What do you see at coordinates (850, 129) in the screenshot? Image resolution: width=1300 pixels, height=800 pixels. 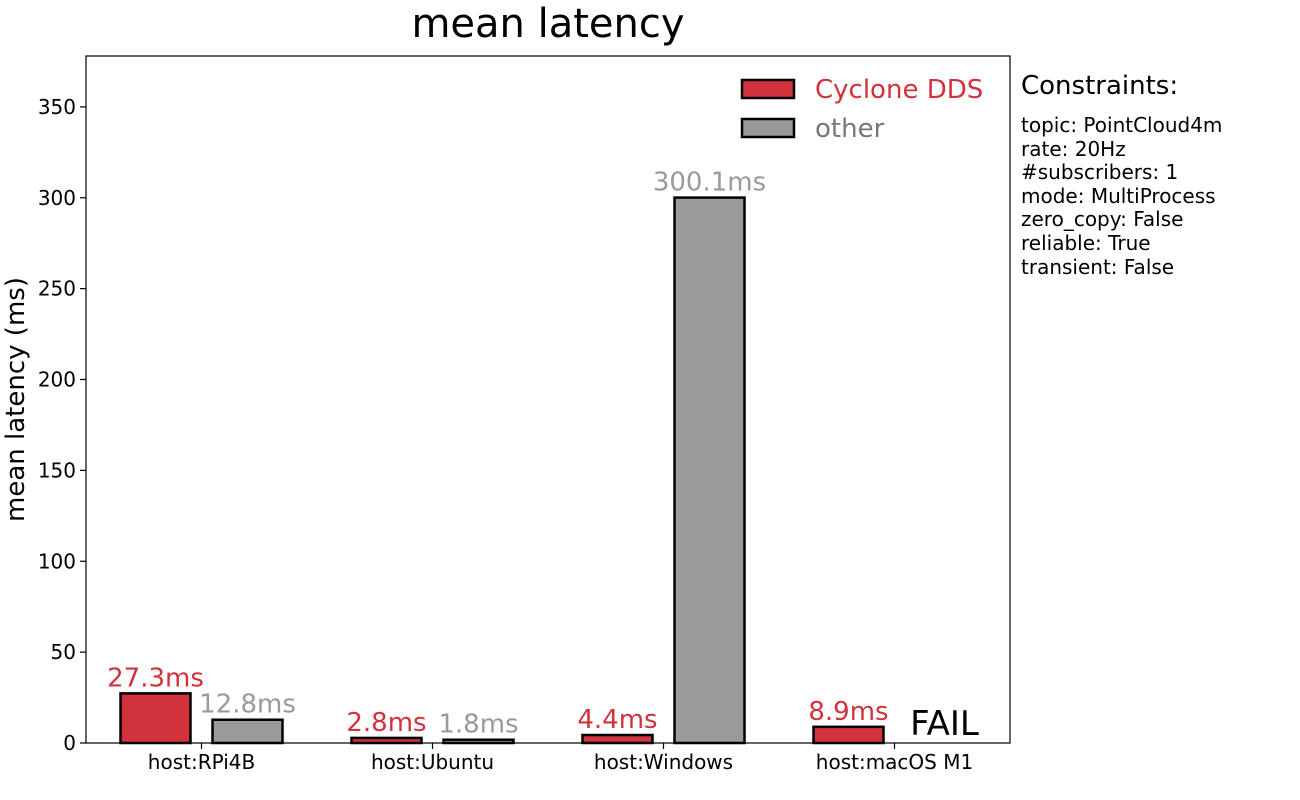 I see `legend-entry: other` at bounding box center [850, 129].